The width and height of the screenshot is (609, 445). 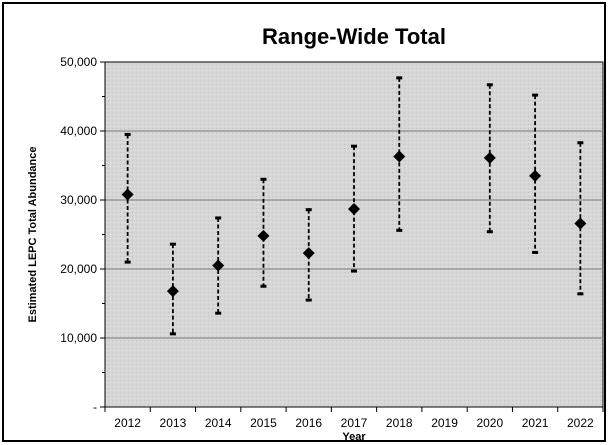 What do you see at coordinates (580, 423) in the screenshot?
I see `x-tick-label: 2022` at bounding box center [580, 423].